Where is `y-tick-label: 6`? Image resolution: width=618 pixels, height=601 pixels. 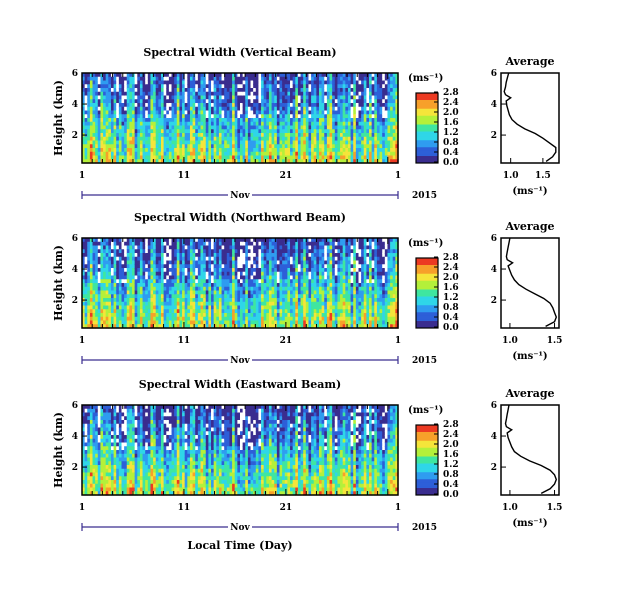
y-tick-label: 6 is located at coordinates (75, 74).